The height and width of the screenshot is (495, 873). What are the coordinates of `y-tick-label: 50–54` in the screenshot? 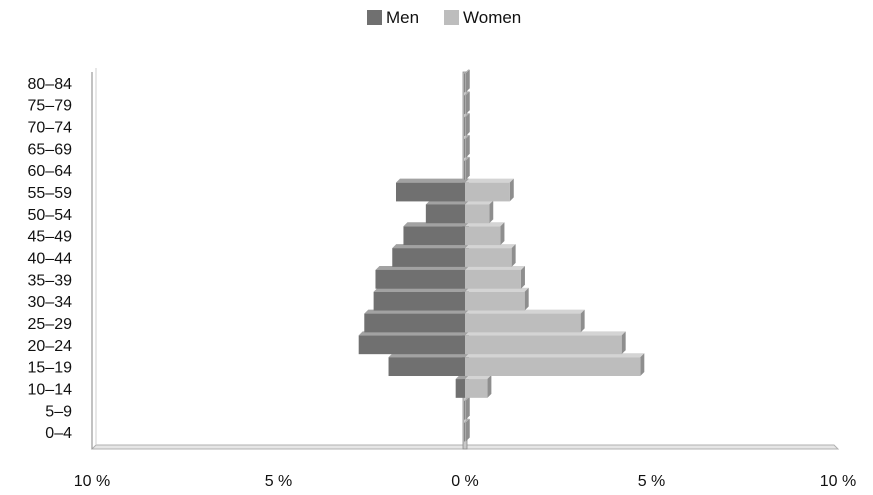 It's located at (50, 215).